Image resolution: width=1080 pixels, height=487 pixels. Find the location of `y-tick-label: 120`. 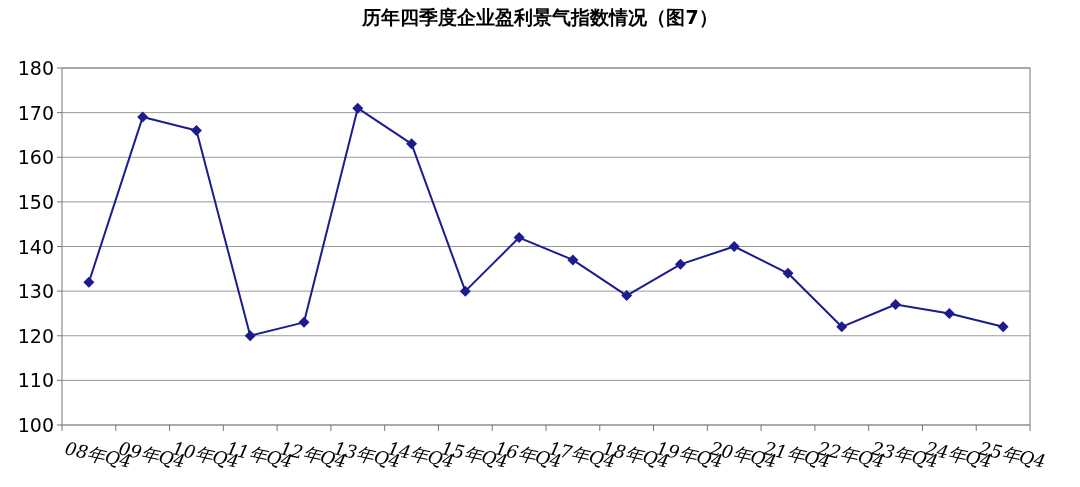

y-tick-label: 120 is located at coordinates (35, 335).